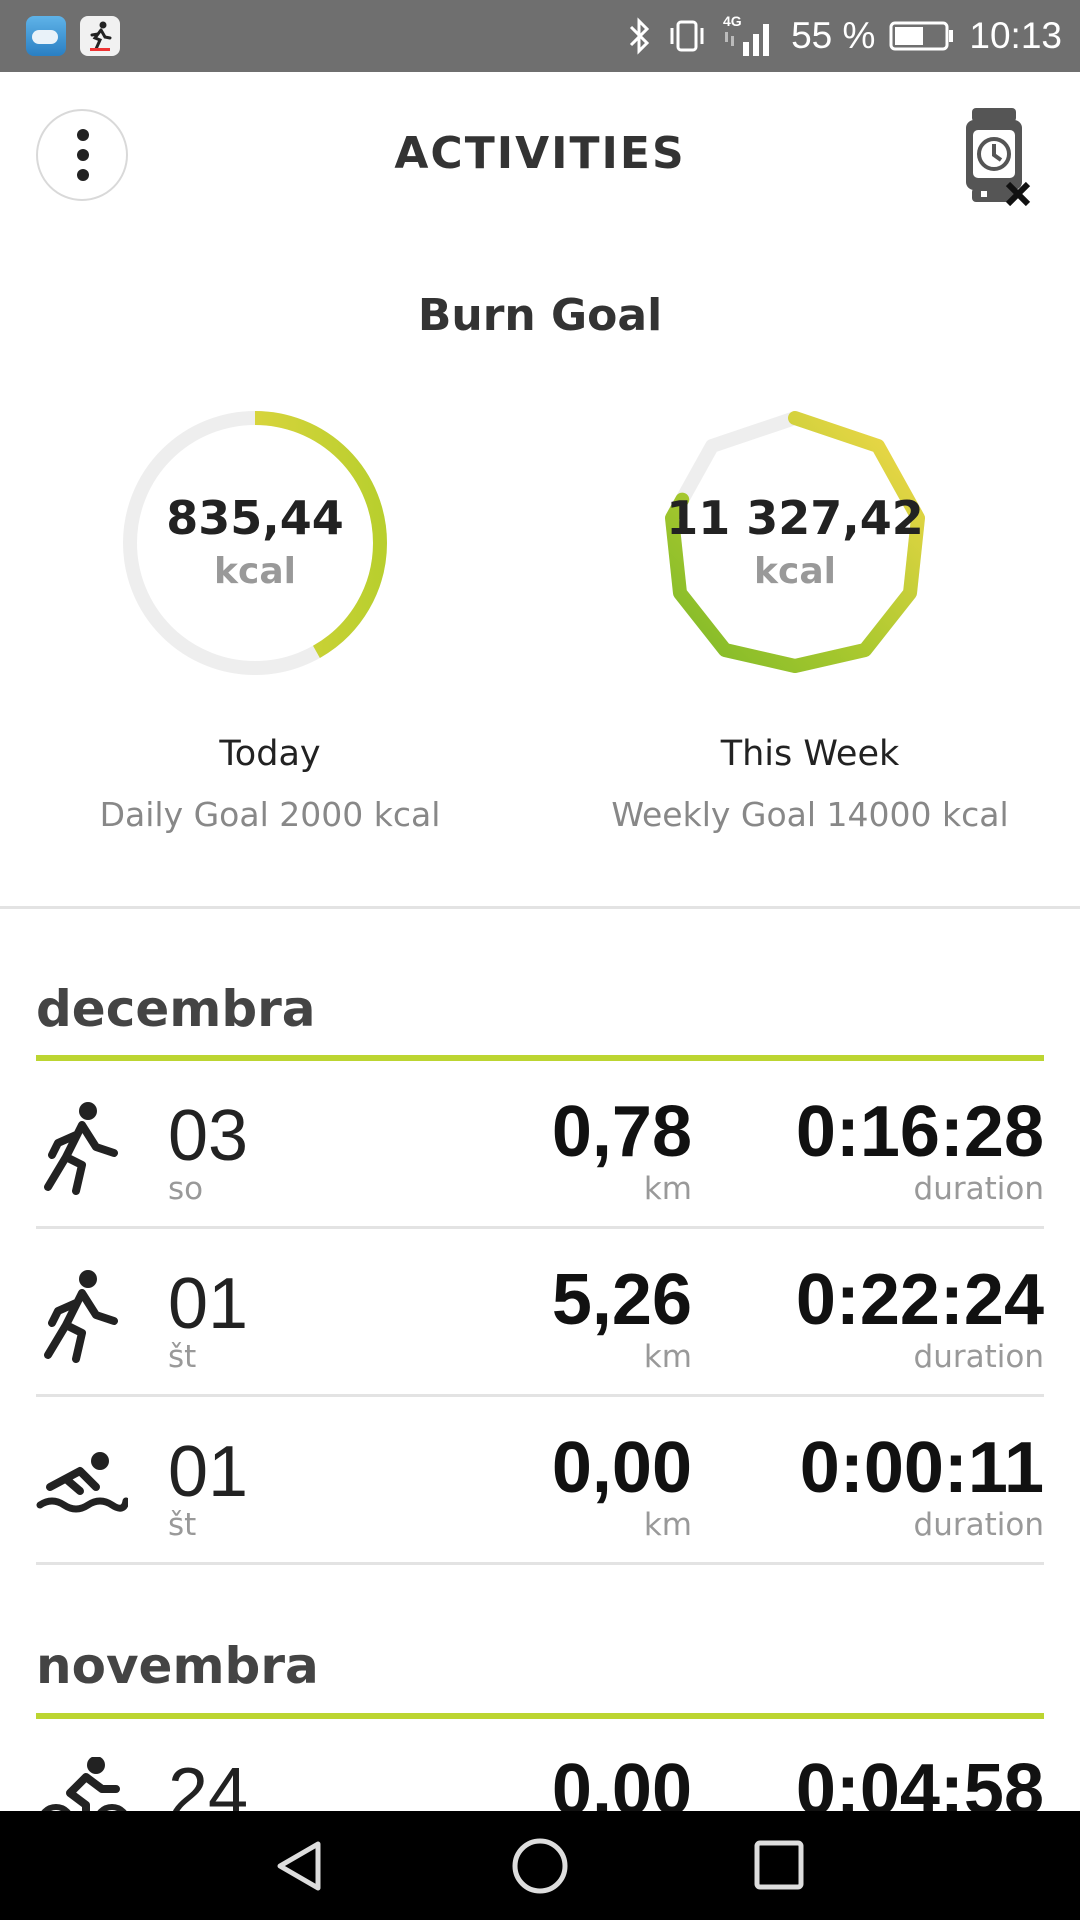 The width and height of the screenshot is (1080, 1920). Describe the element at coordinates (540, 315) in the screenshot. I see `burn-goal-title: Burn Goal` at that location.